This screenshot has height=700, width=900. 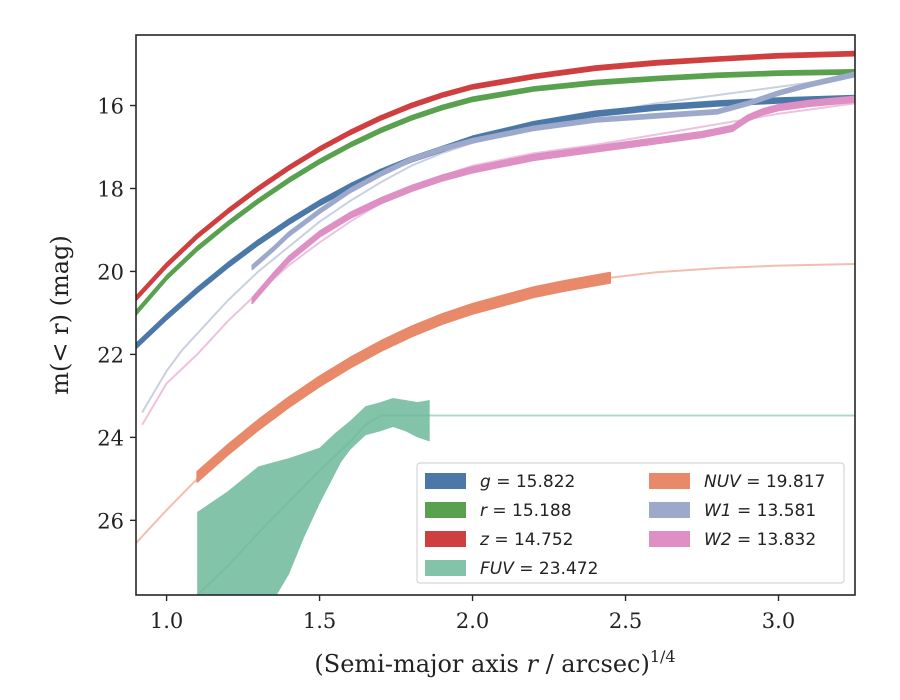 I want to click on legend-label-w2: W2 = 13.832, so click(x=760, y=540).